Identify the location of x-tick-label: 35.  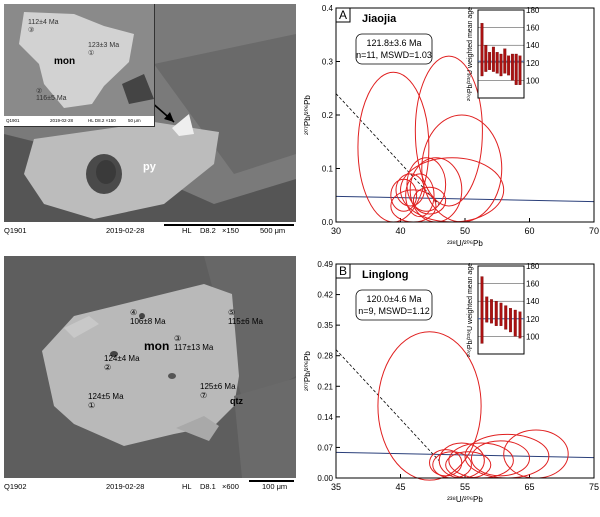
(336, 487).